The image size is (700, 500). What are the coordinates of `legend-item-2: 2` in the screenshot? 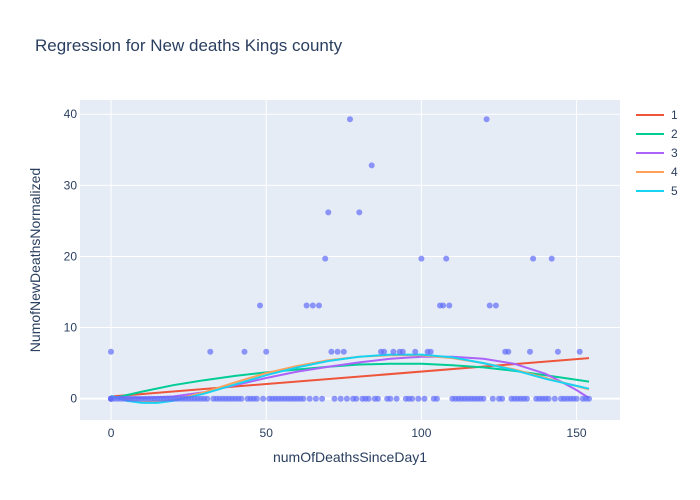 It's located at (657, 134).